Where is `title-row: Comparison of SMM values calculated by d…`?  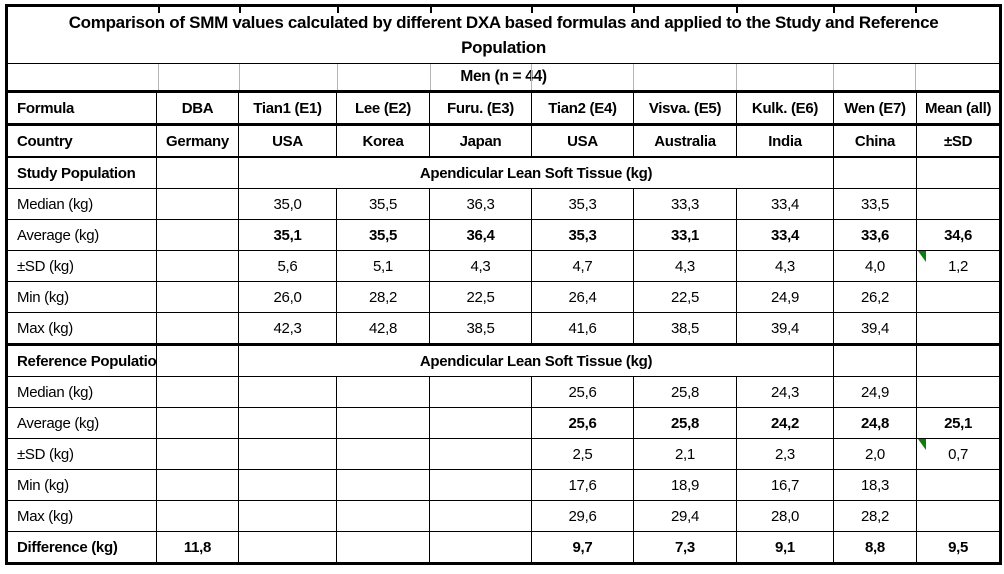 title-row: Comparison of SMM values calculated by d… is located at coordinates (503, 34).